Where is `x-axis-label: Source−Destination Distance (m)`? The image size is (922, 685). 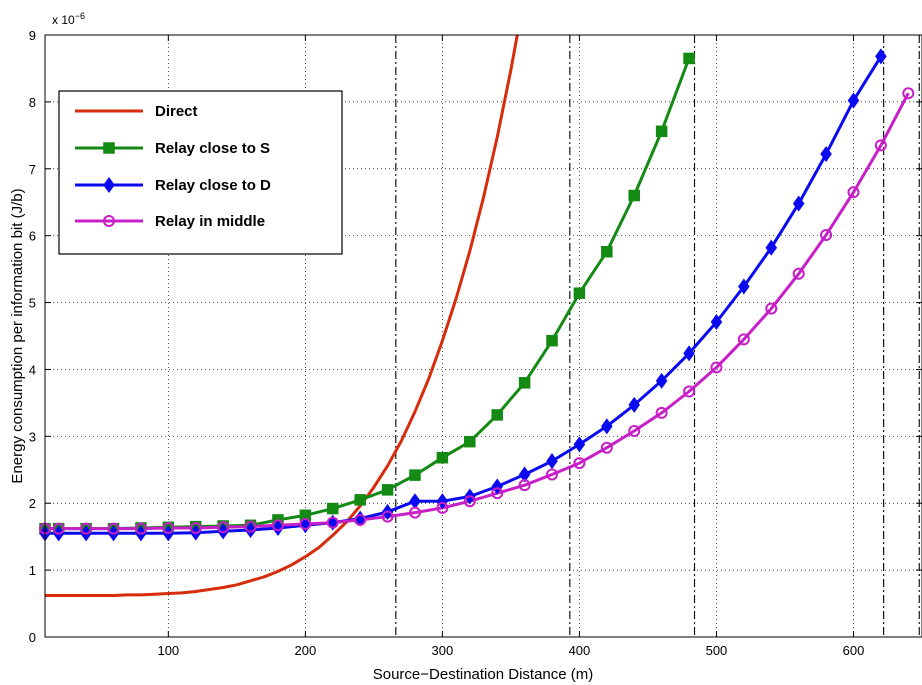 x-axis-label: Source−Destination Distance (m) is located at coordinates (483, 674).